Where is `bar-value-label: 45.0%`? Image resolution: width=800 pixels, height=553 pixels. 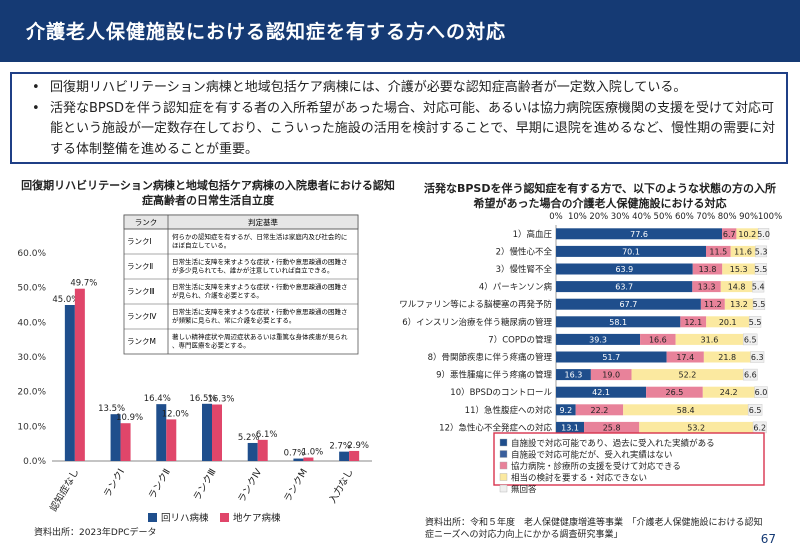
bar-value-label: 45.0% is located at coordinates (65, 300).